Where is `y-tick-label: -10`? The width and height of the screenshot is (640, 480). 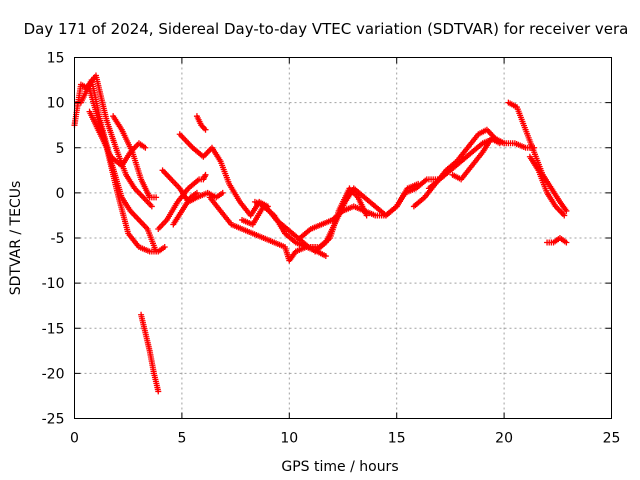 y-tick-label: -10 is located at coordinates (53, 284).